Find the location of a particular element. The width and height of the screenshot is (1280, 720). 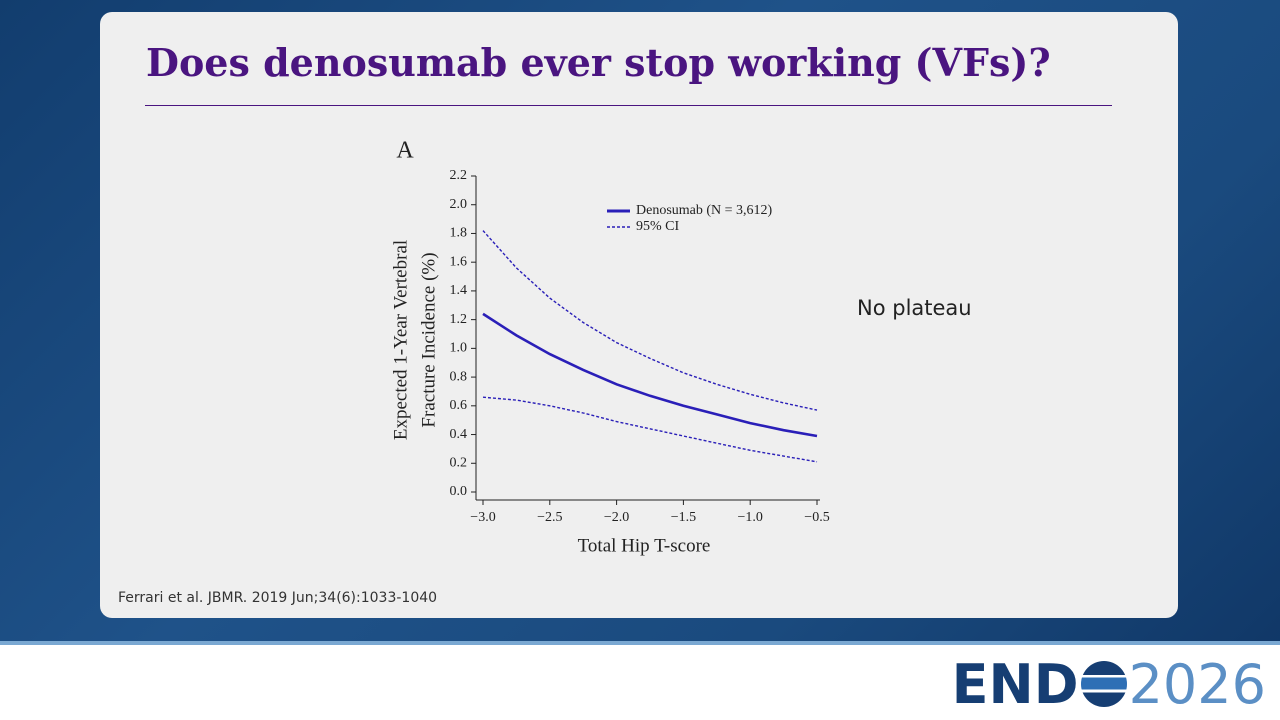

logo-left: END is located at coordinates (1015, 684).